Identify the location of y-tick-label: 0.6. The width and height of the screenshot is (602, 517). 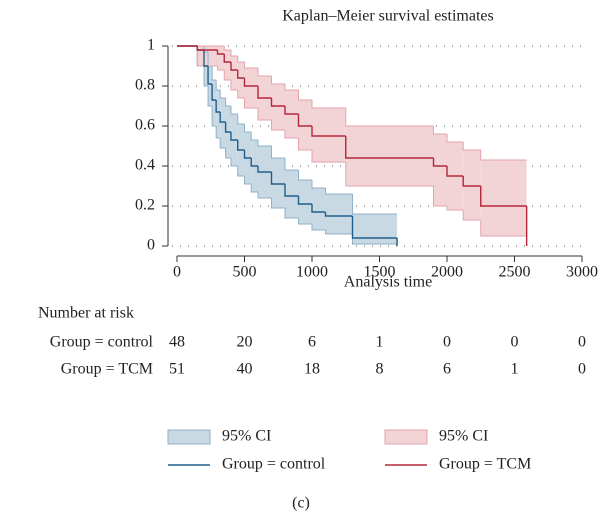
(145, 125).